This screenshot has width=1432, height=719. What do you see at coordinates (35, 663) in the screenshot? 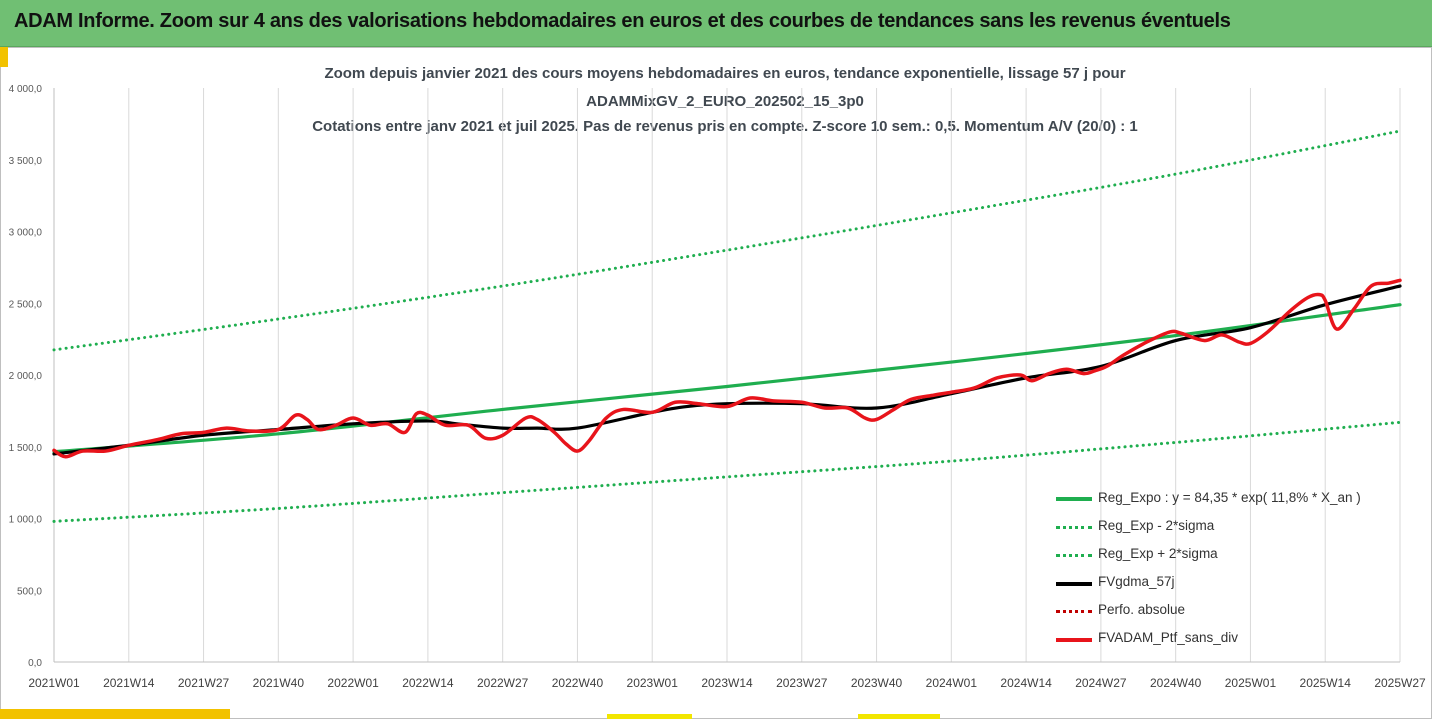
I see `y-tick-label: 0,0` at bounding box center [35, 663].